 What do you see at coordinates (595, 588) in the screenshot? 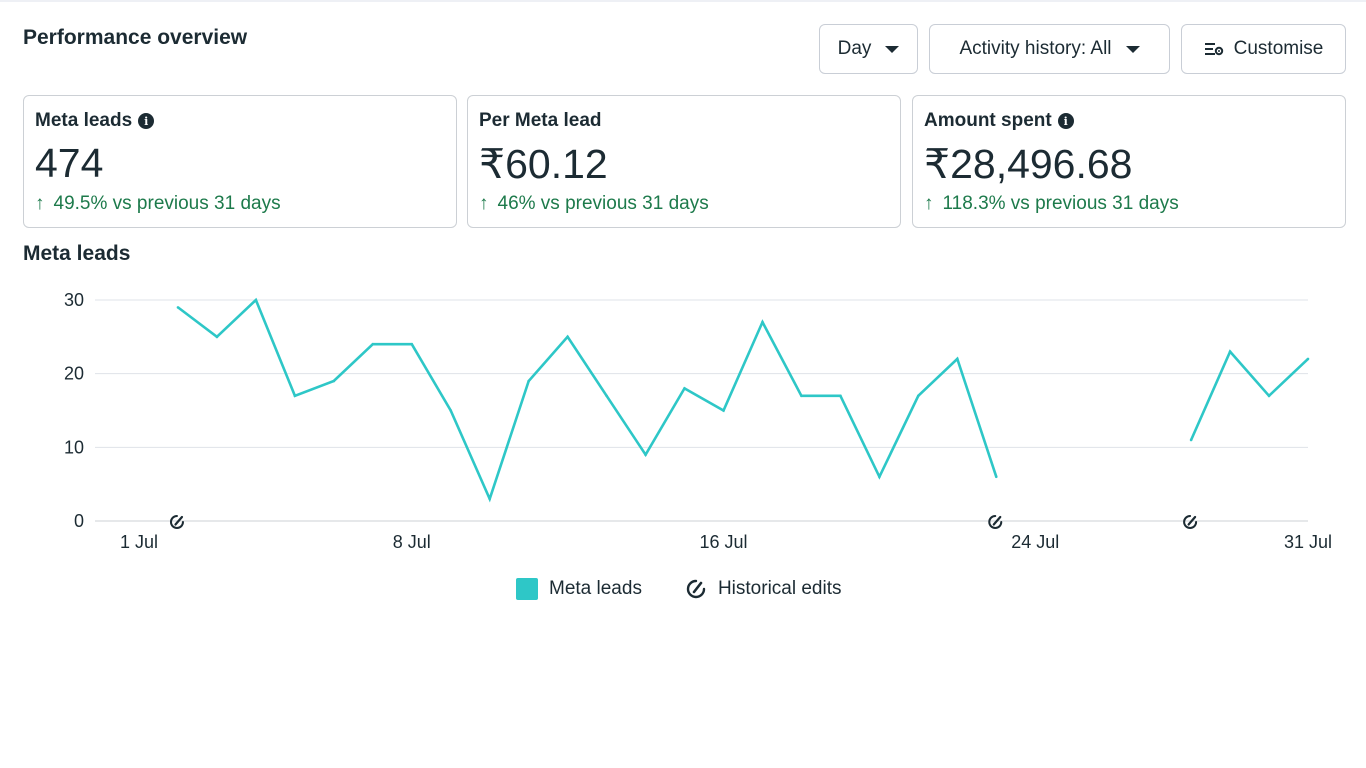
I see `legend-label-meta-leads: Meta leads` at bounding box center [595, 588].